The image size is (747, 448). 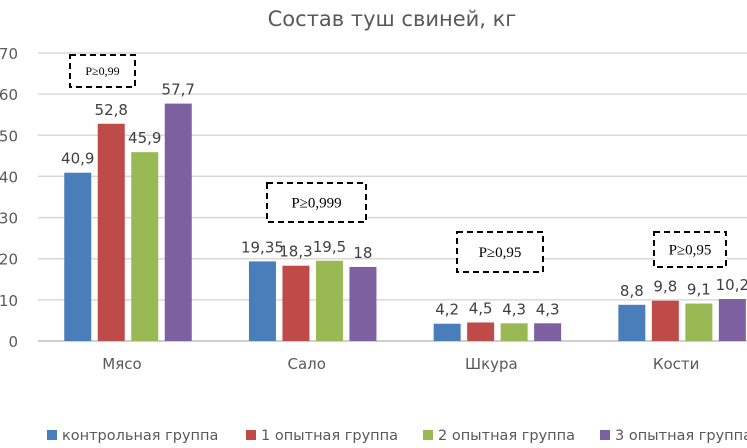 I want to click on x-tick-label: Сало, so click(x=306, y=364).